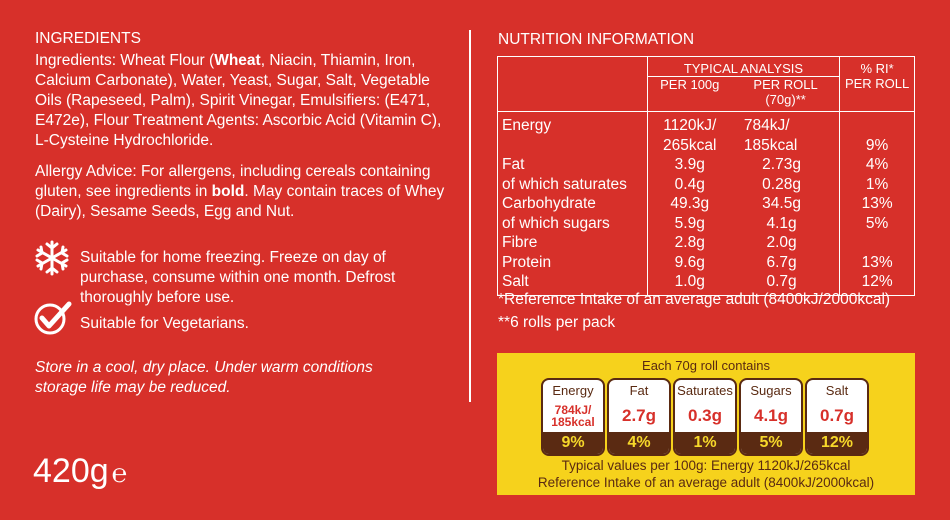 This screenshot has width=950, height=520. What do you see at coordinates (689, 223) in the screenshot?
I see `per-100g: 5.9g` at bounding box center [689, 223].